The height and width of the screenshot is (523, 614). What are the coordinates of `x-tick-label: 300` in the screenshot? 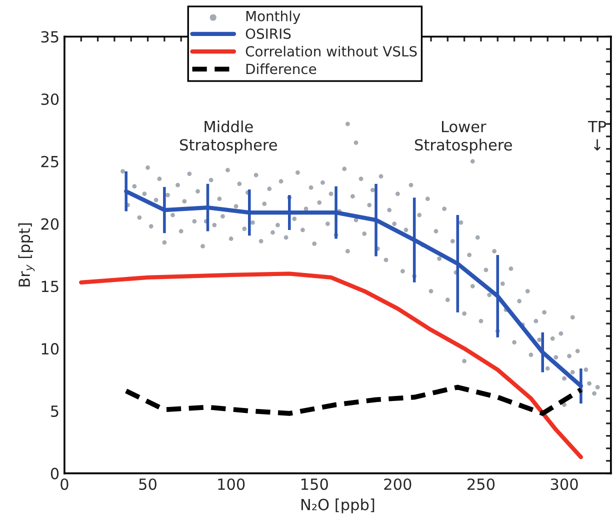 It's located at (564, 484).